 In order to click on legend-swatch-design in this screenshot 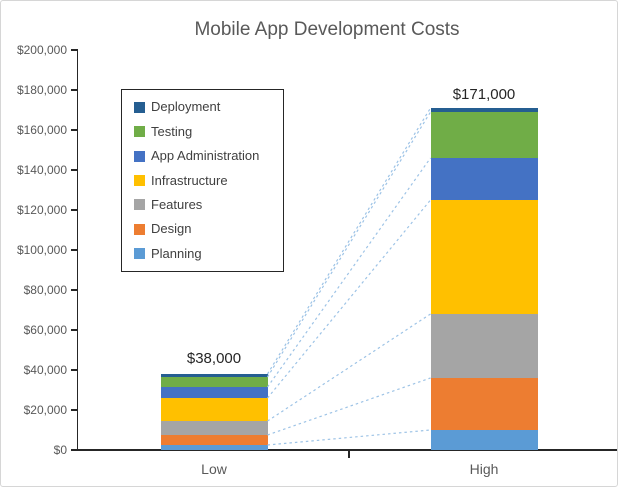, I will do `click(139, 229)`.